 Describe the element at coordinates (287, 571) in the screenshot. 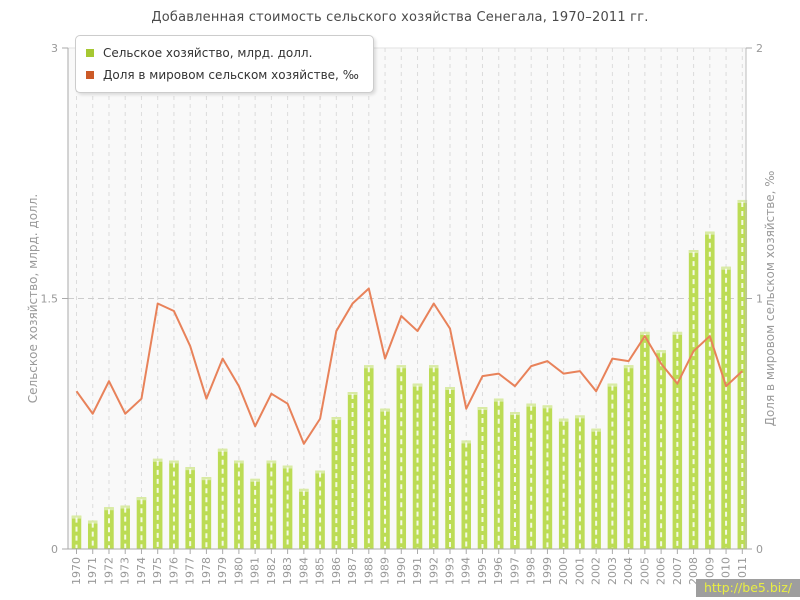

I see `x-tick-label-1983: 1983` at that location.